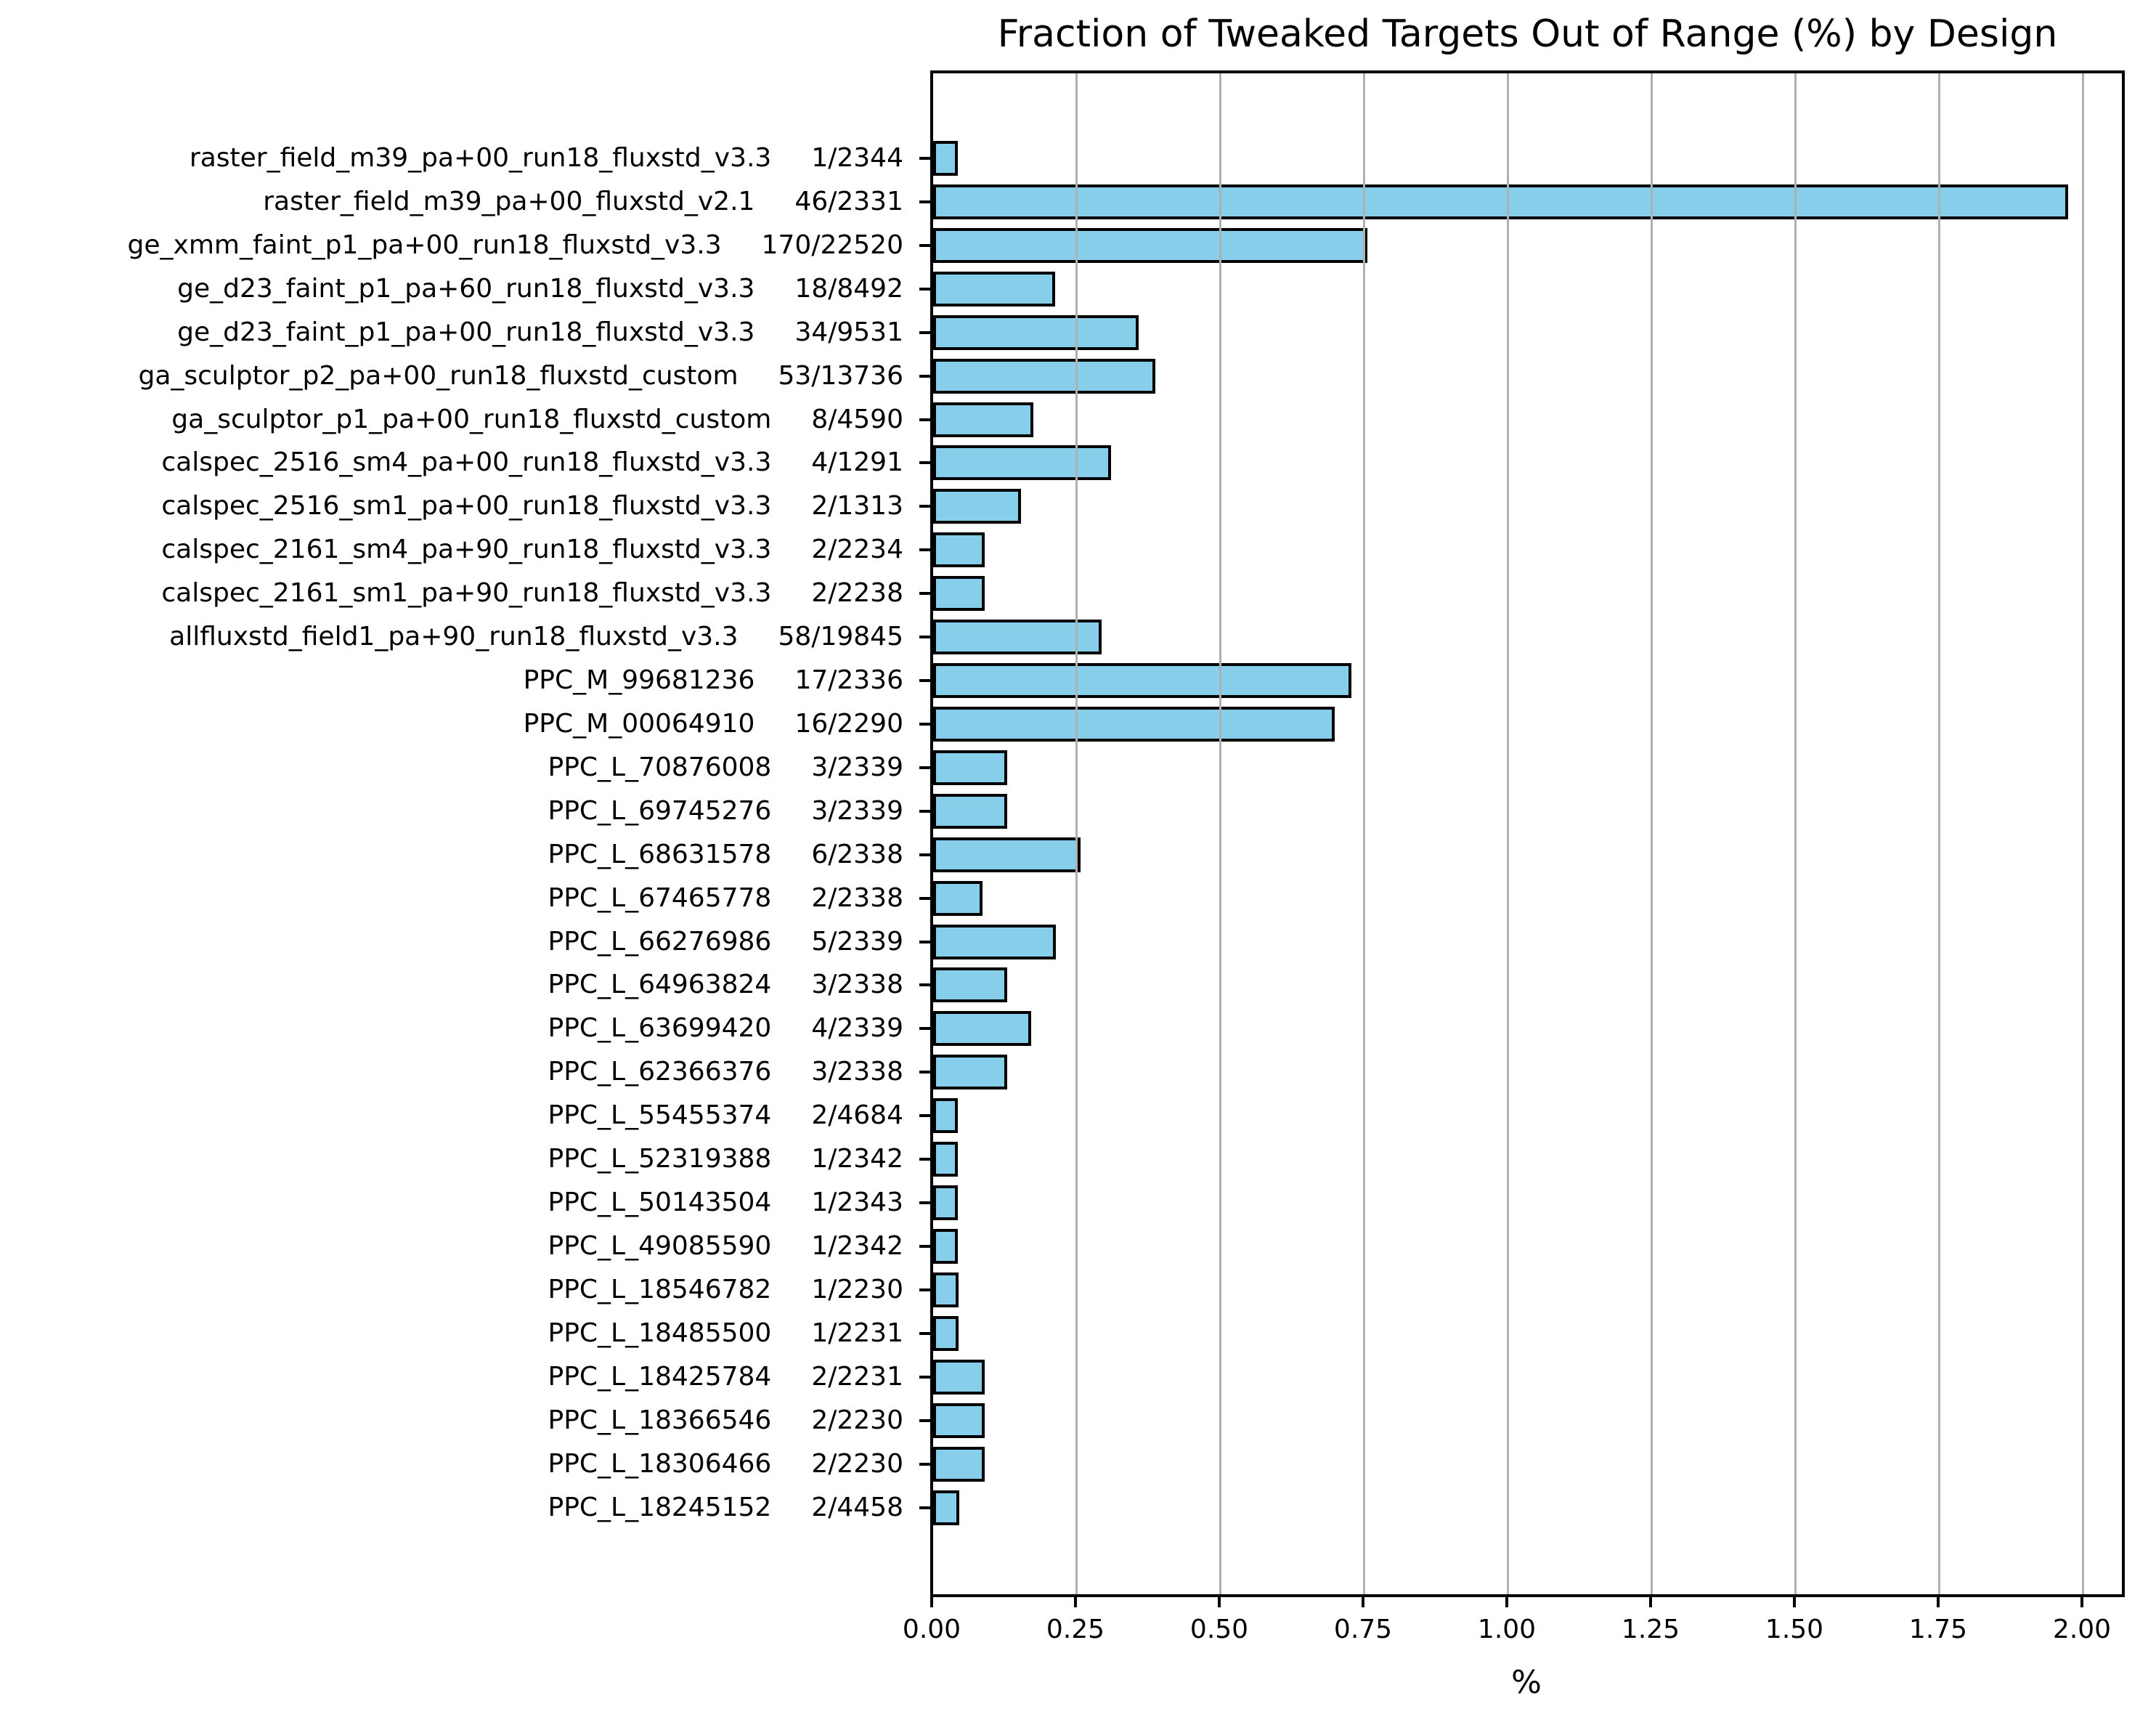  Describe the element at coordinates (451, 1072) in the screenshot. I see `y-tick-label: PPC_L_62366376 3/2338` at that location.